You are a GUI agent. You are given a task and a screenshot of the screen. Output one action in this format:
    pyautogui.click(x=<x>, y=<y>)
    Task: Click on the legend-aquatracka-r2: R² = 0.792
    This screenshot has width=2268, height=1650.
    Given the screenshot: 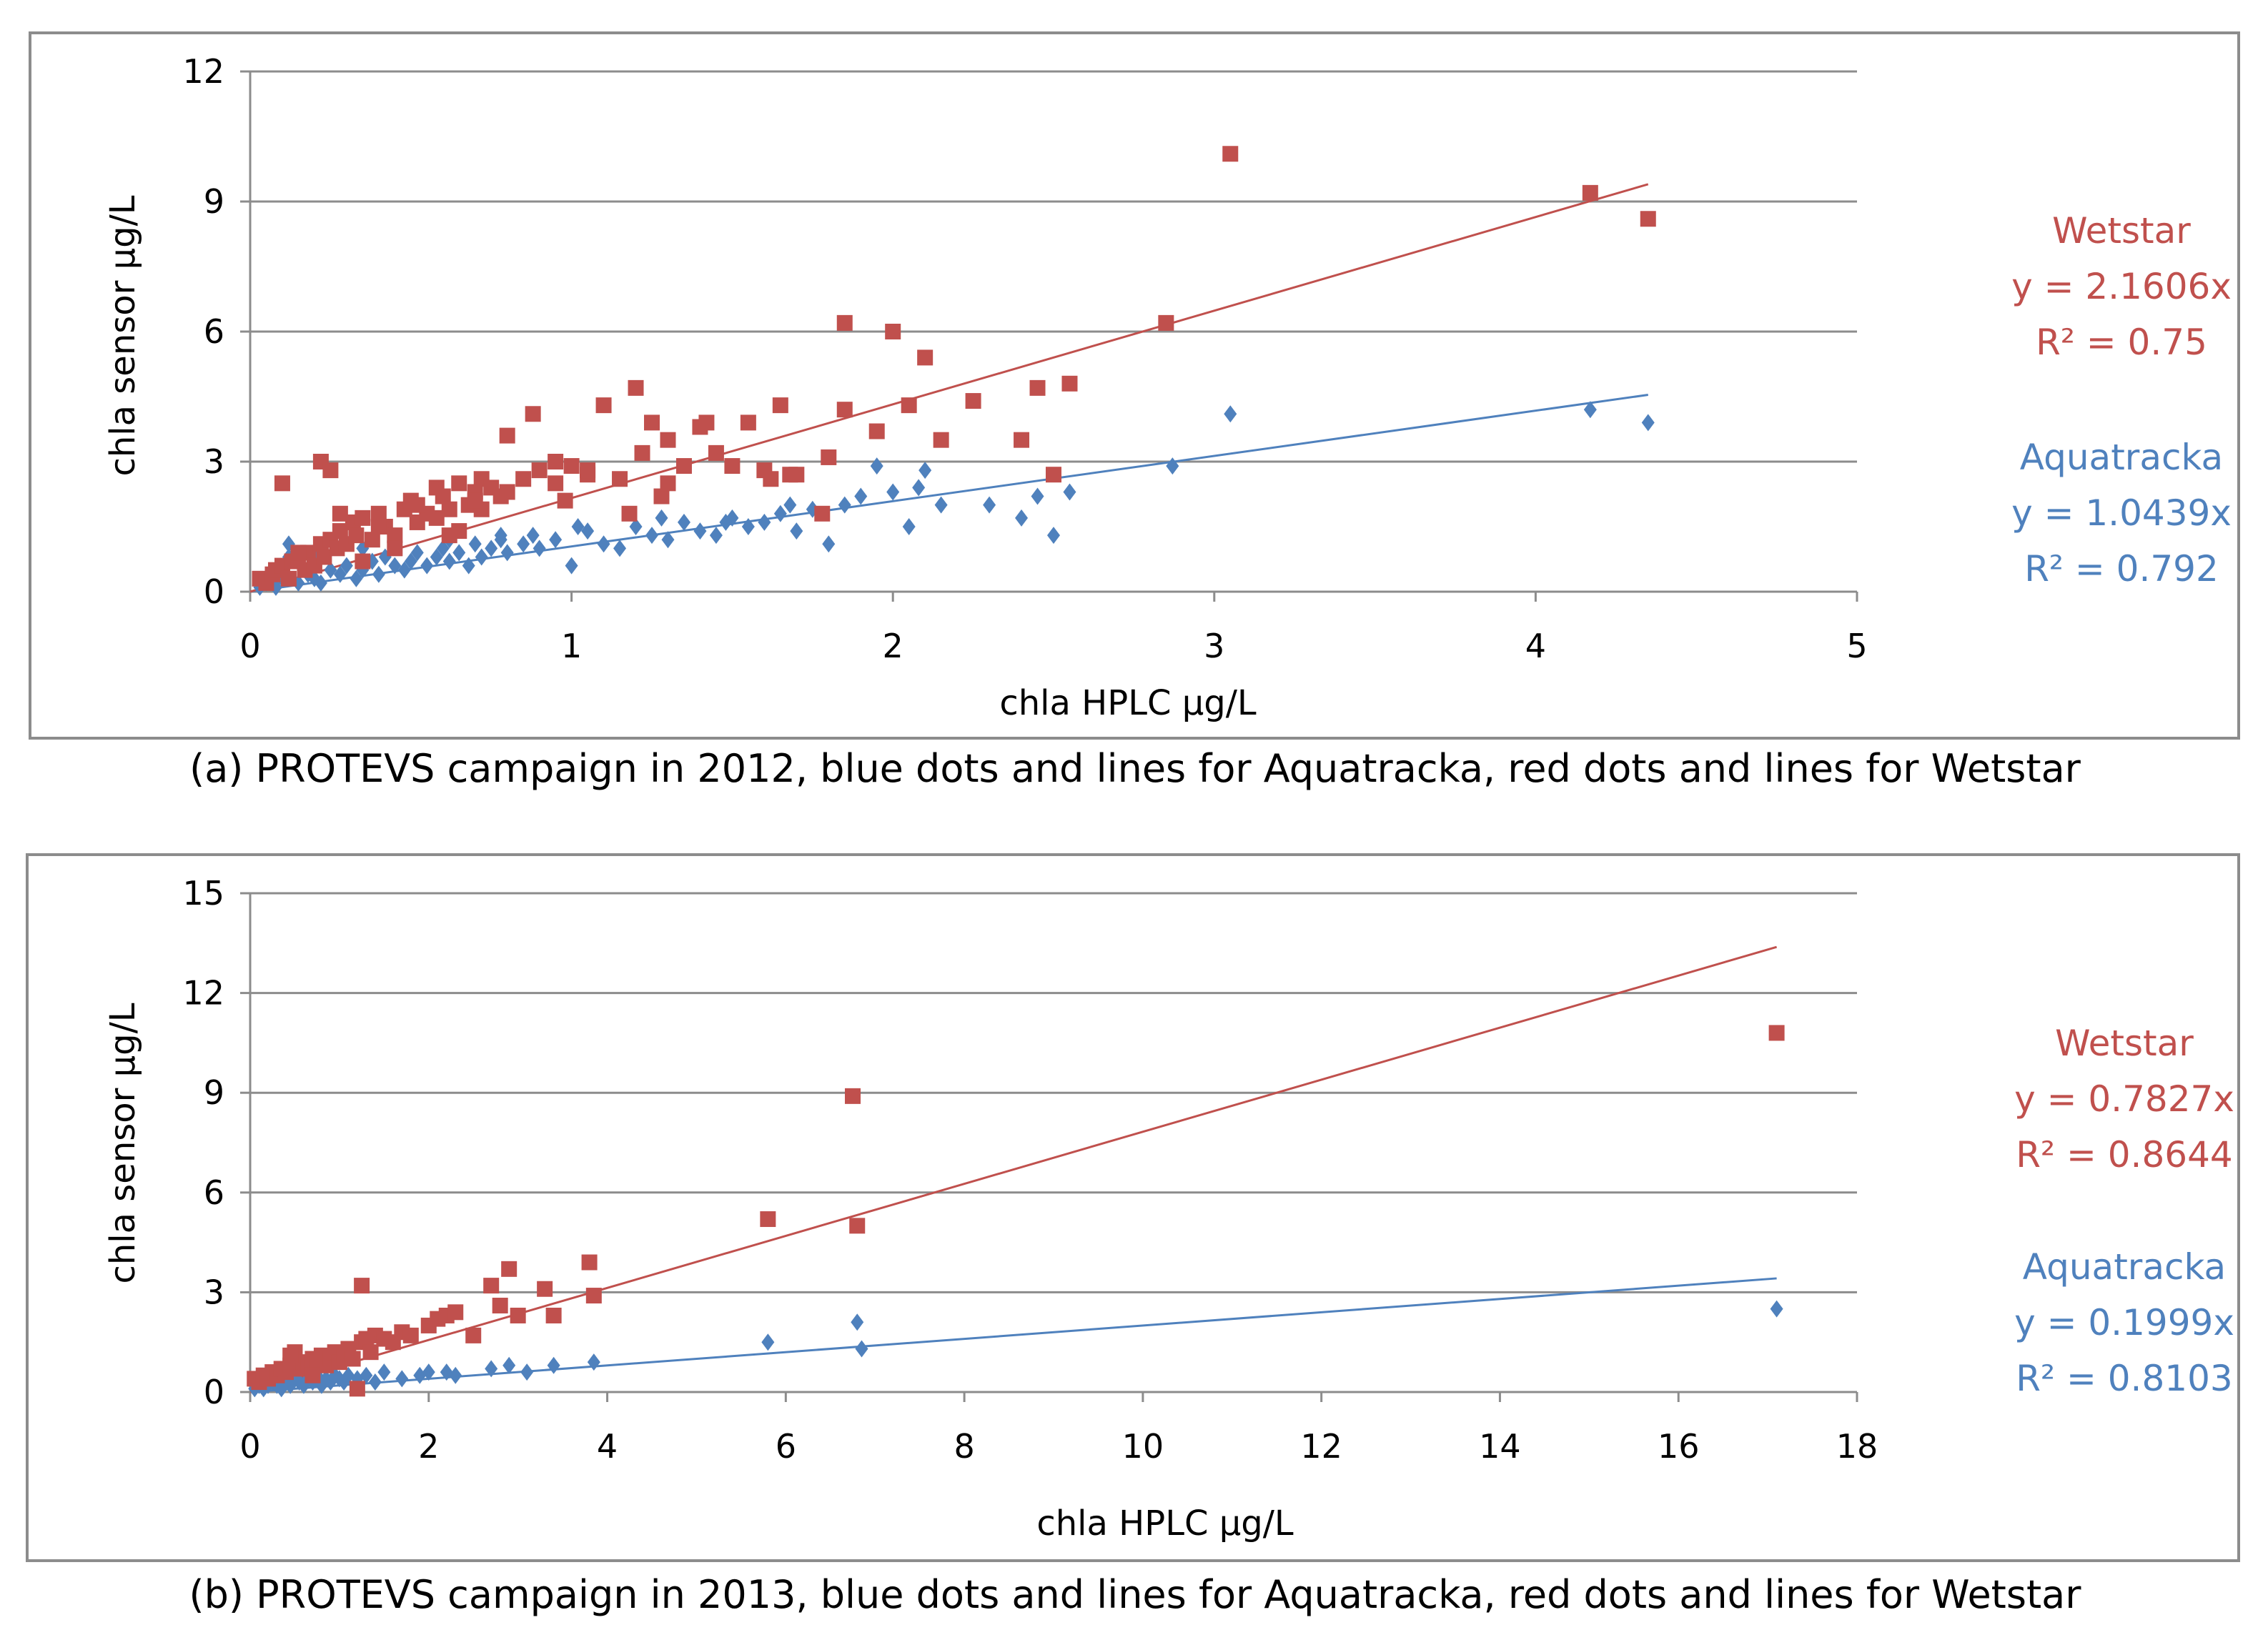 What is the action you would take?
    pyautogui.click(x=2121, y=569)
    